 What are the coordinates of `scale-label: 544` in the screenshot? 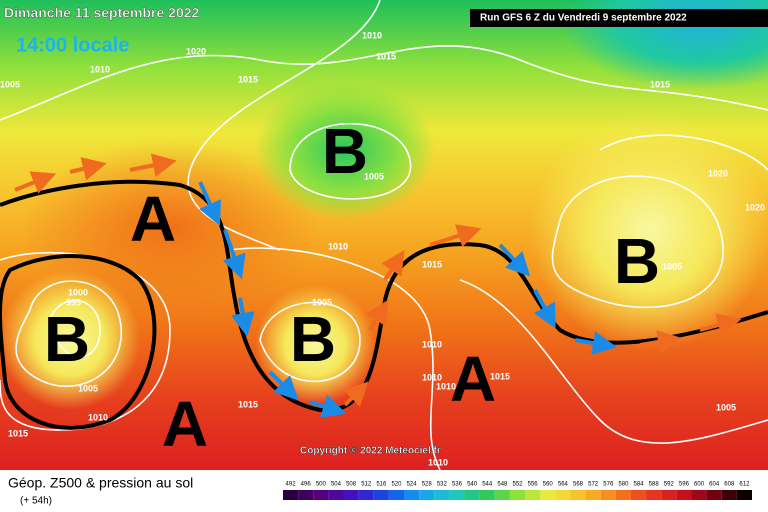 It's located at (487, 485).